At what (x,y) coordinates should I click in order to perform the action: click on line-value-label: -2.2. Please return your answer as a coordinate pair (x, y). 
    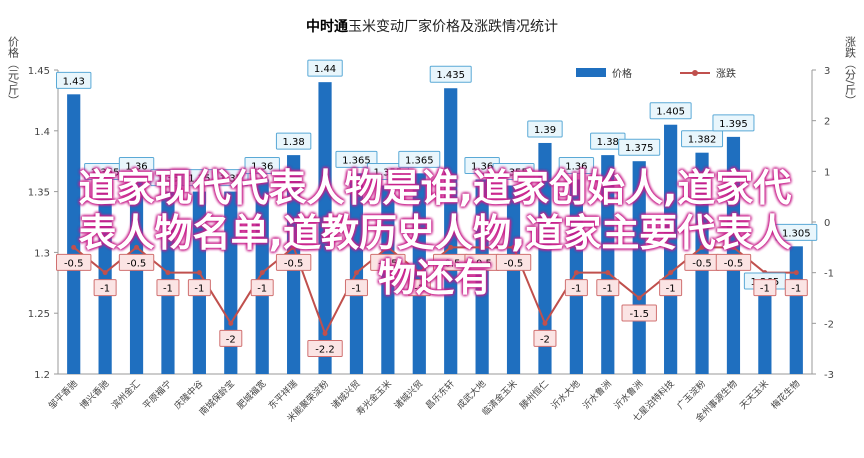
    Looking at the image, I should click on (325, 348).